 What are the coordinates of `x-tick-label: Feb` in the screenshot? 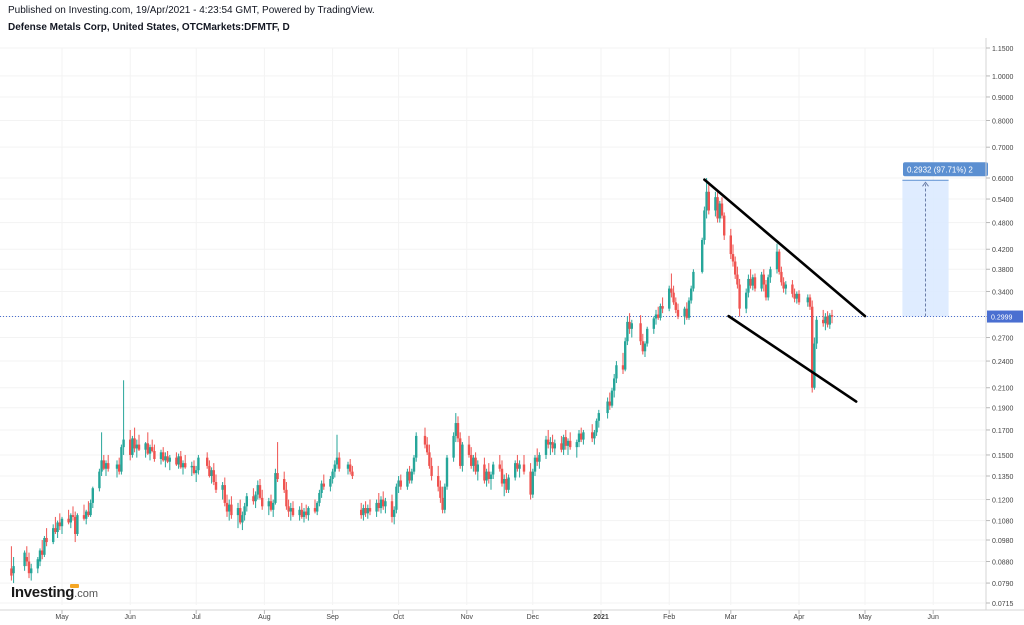 It's located at (669, 617).